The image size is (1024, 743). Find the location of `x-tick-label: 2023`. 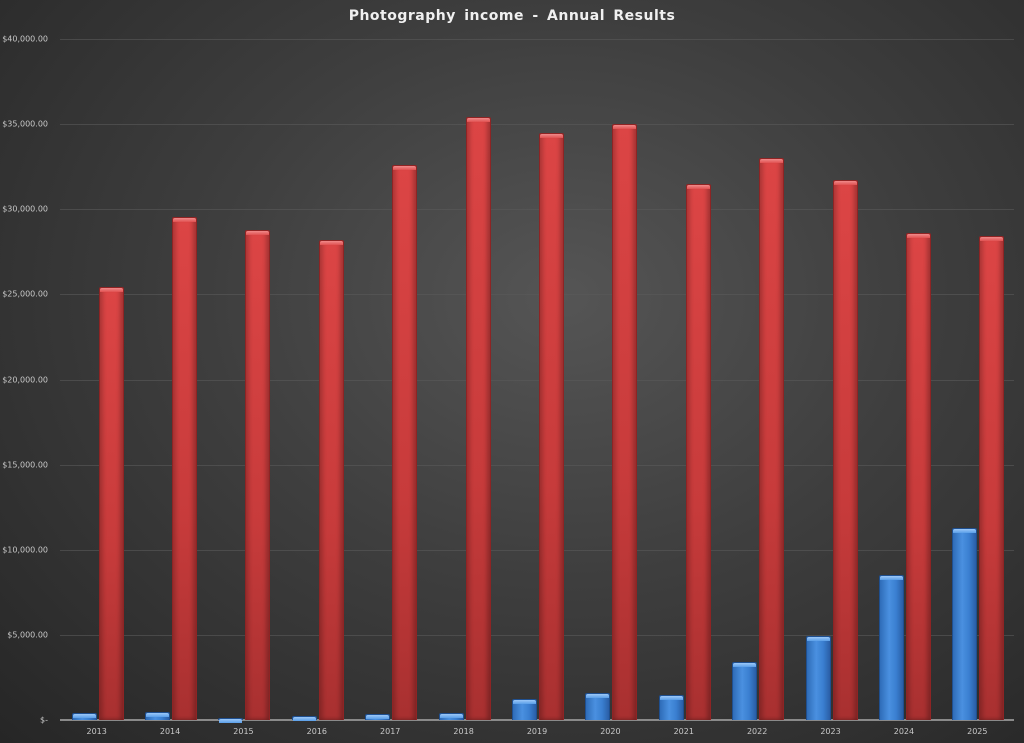

x-tick-label: 2023 is located at coordinates (830, 731).